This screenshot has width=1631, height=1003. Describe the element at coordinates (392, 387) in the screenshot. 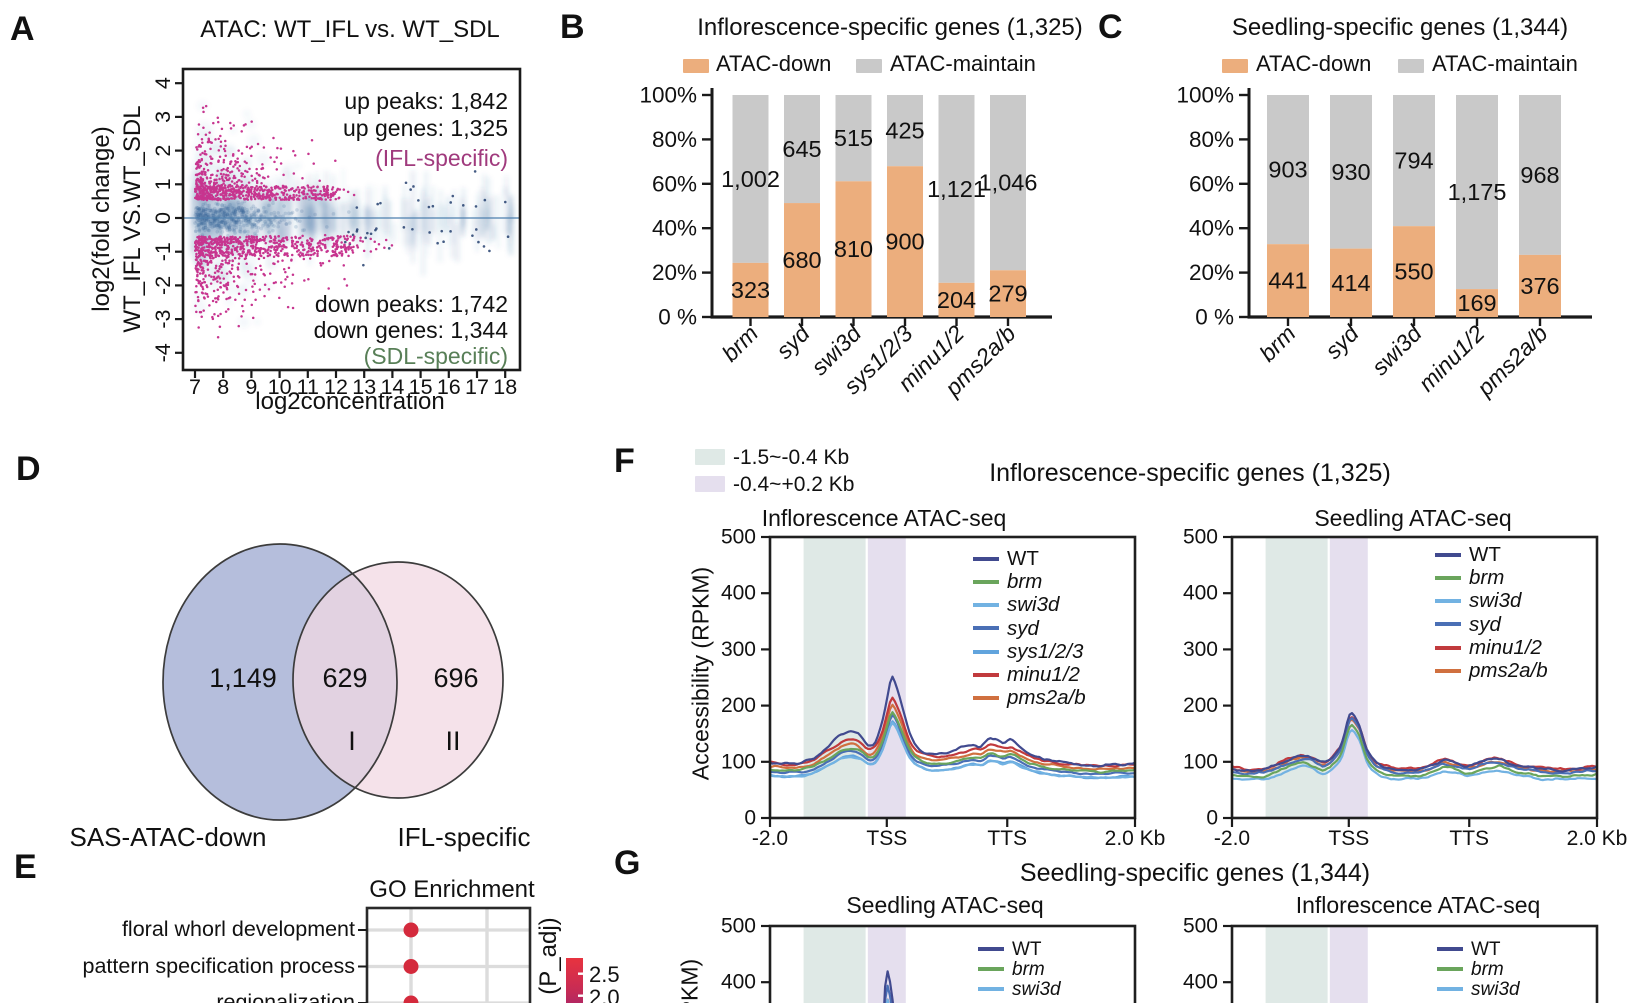

I see `x-tick-label: 14` at that location.